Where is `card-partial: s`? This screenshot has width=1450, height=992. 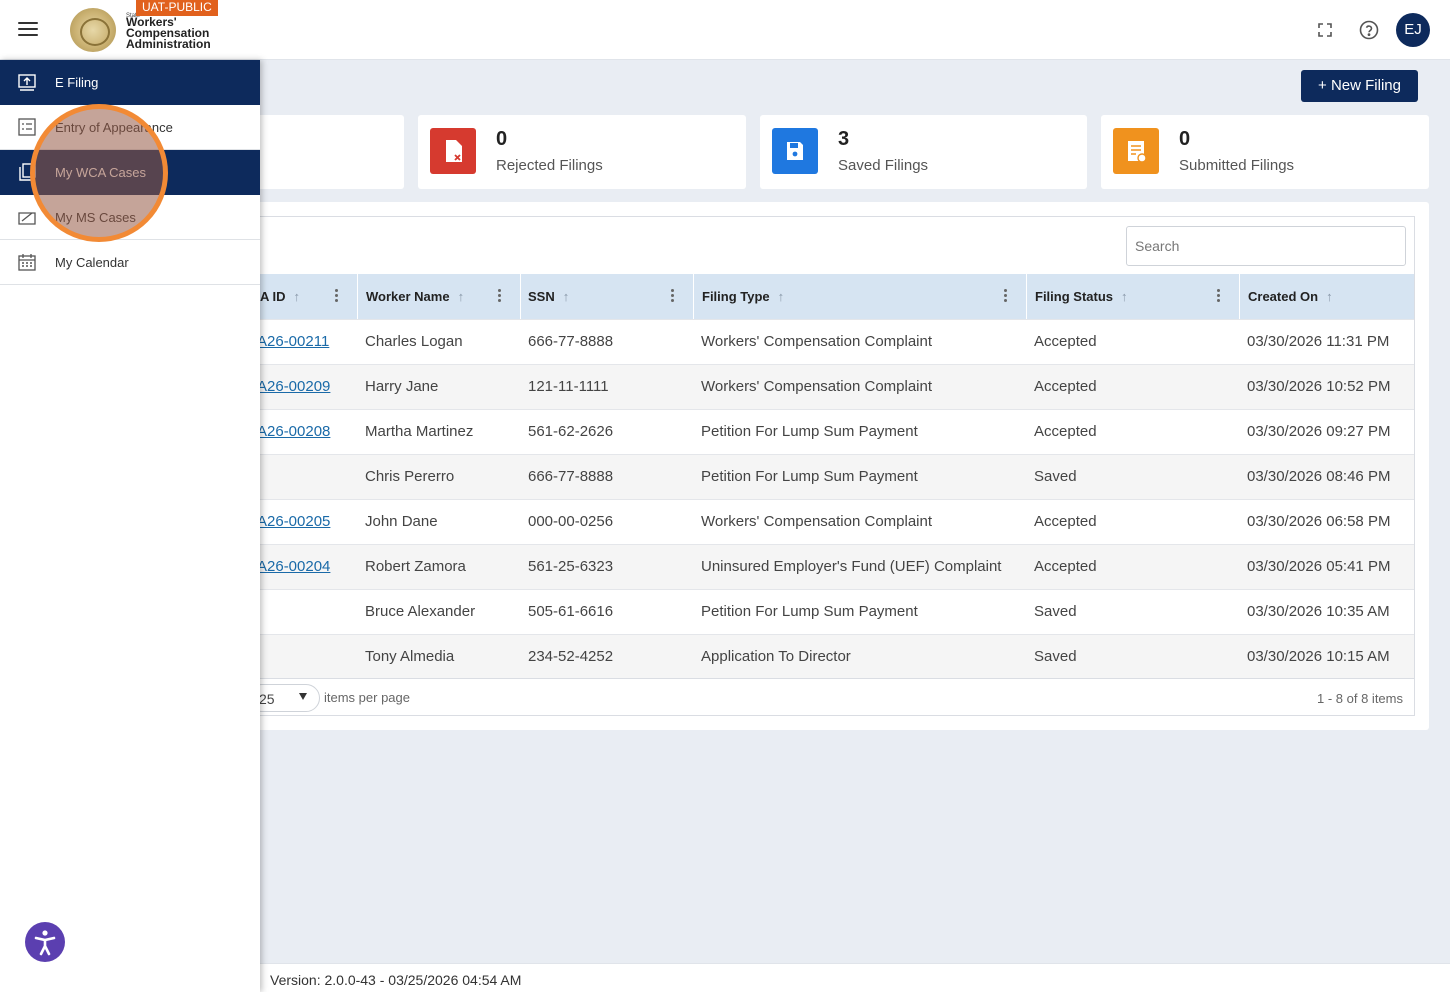
card-partial: s is located at coordinates (327, 152).